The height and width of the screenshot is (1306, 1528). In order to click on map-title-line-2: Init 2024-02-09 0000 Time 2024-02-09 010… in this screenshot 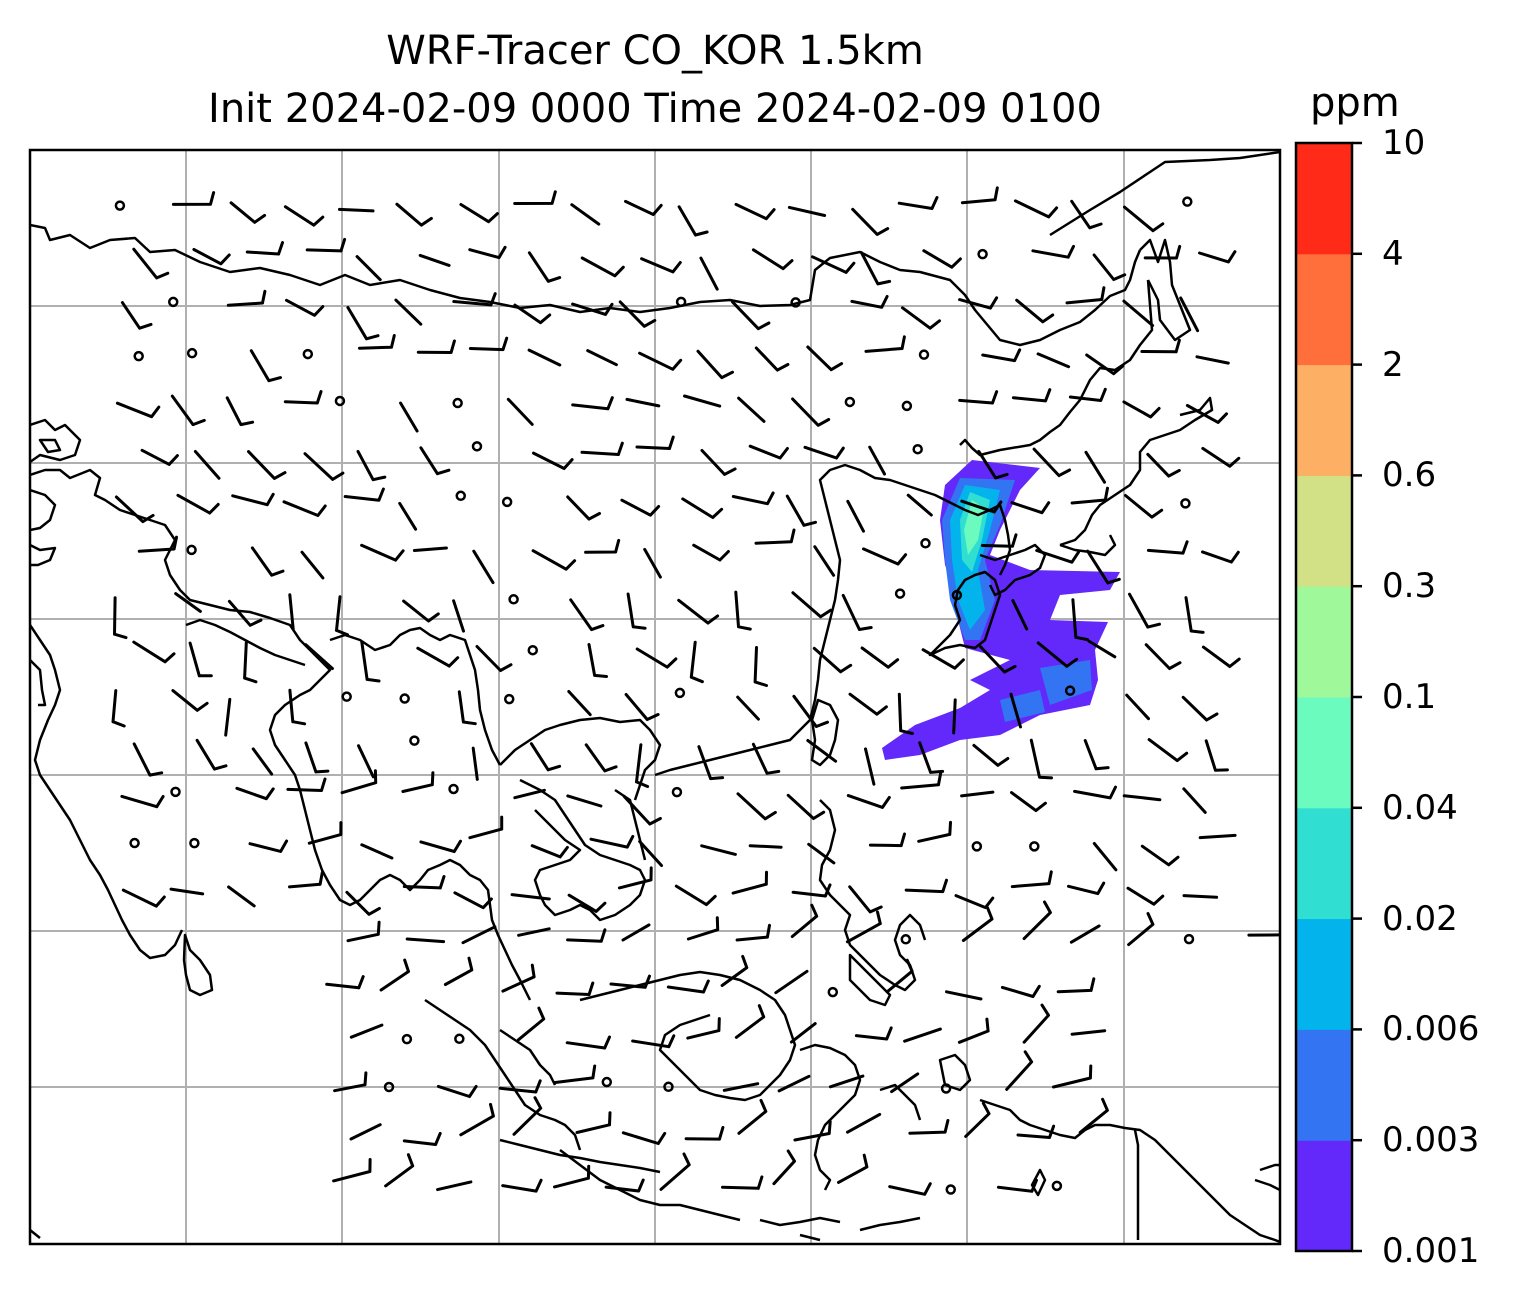, I will do `click(655, 109)`.